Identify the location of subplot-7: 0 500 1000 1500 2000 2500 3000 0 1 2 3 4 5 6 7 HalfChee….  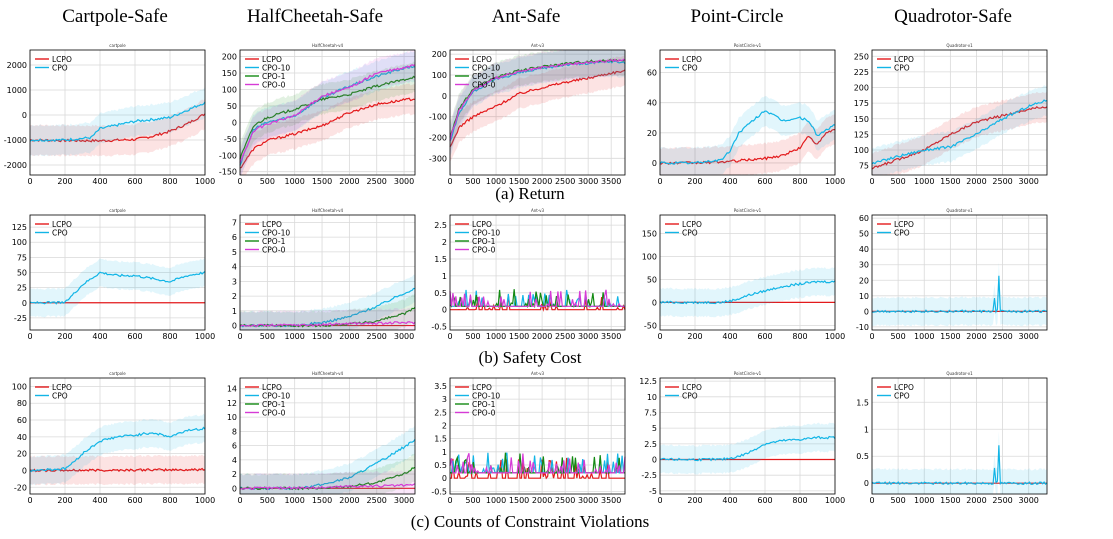
(324, 274).